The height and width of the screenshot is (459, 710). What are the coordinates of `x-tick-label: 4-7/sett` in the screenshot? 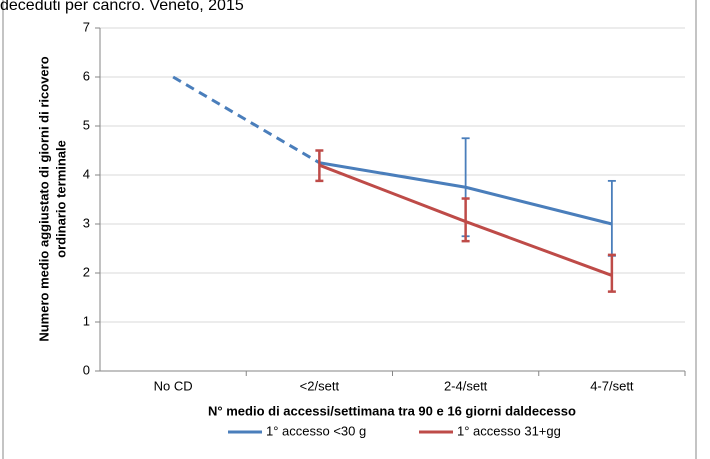 It's located at (612, 385).